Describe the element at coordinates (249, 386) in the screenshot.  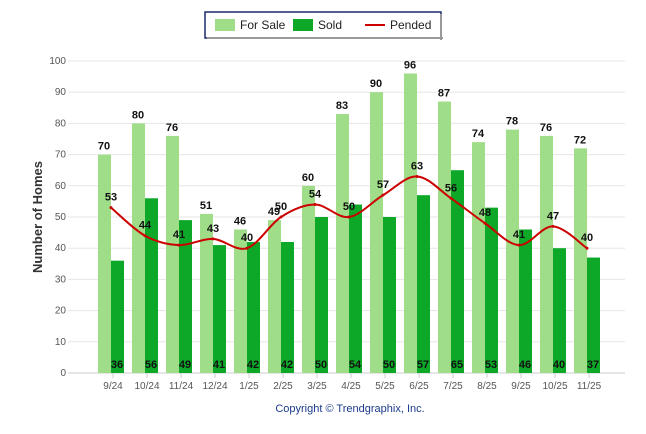
I see `x-tick-label: 1/25` at that location.